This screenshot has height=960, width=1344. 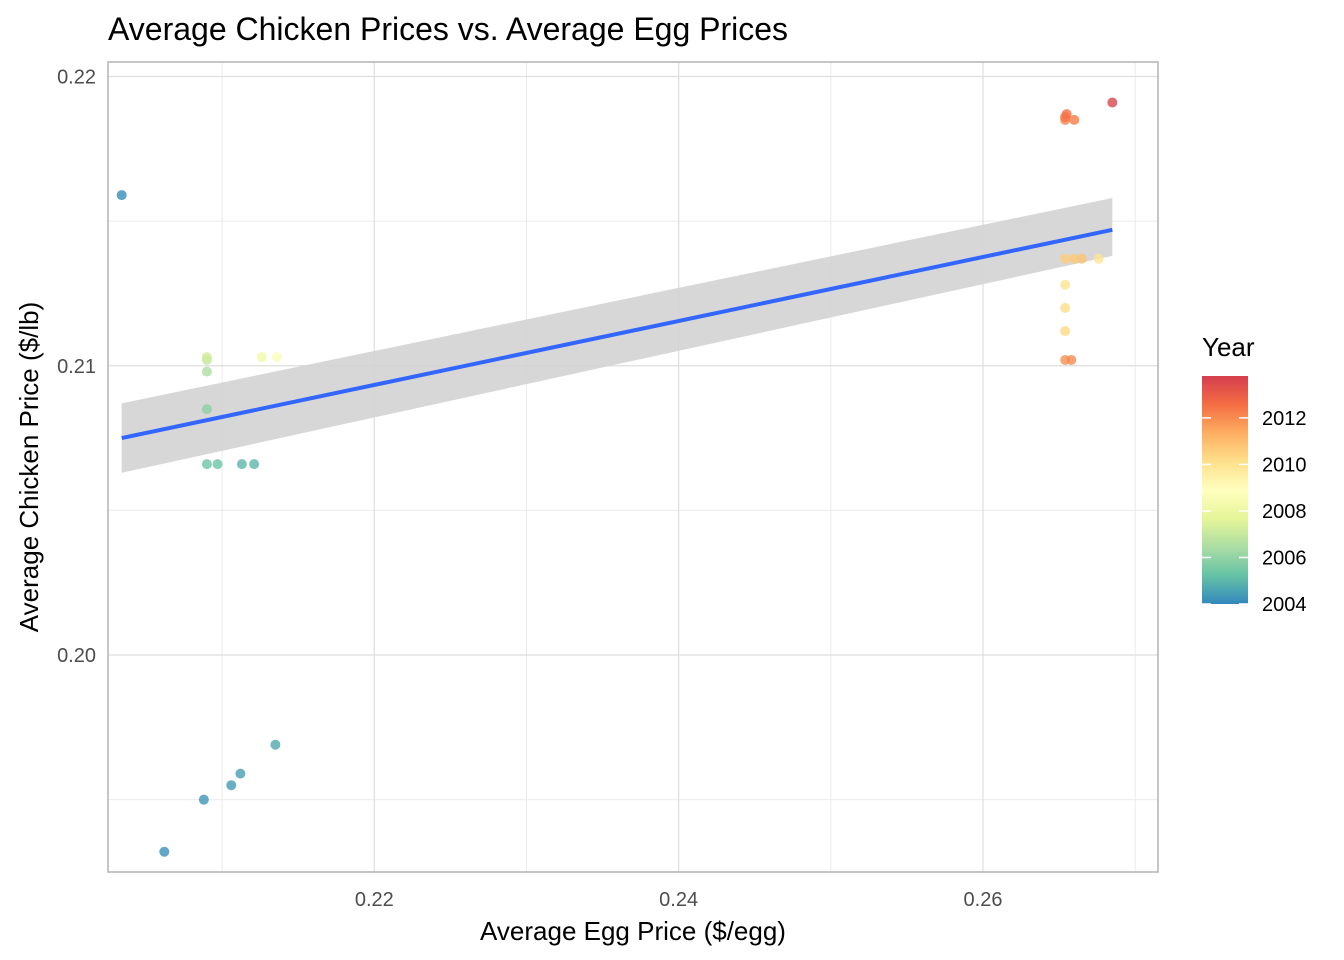 I want to click on y-axis-ticks: 0.20 0.21 0.22, so click(x=76, y=366).